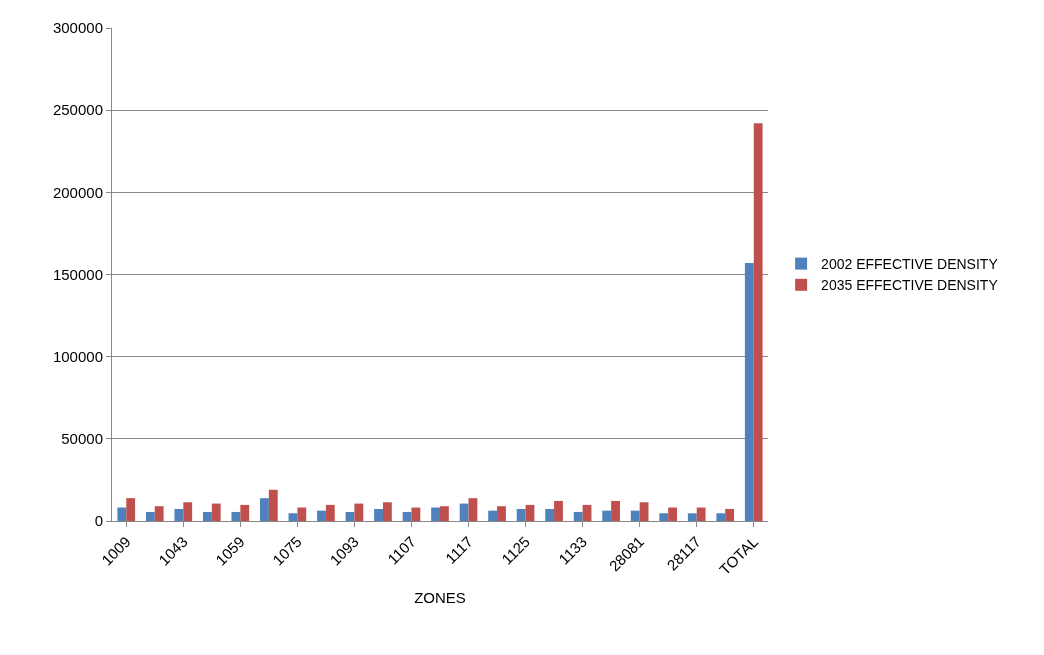 The height and width of the screenshot is (655, 1044). I want to click on x-axis-title: ZONES, so click(440, 598).